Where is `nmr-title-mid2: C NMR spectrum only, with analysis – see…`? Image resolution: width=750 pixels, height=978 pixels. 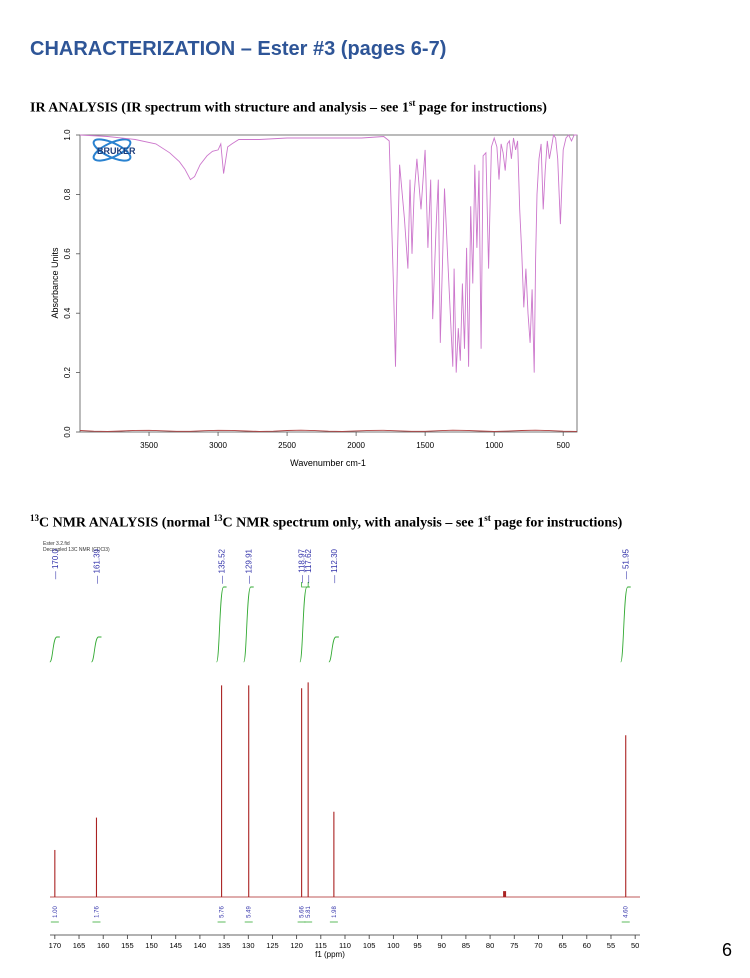 nmr-title-mid2: C NMR spectrum only, with analysis – see… is located at coordinates (353, 523).